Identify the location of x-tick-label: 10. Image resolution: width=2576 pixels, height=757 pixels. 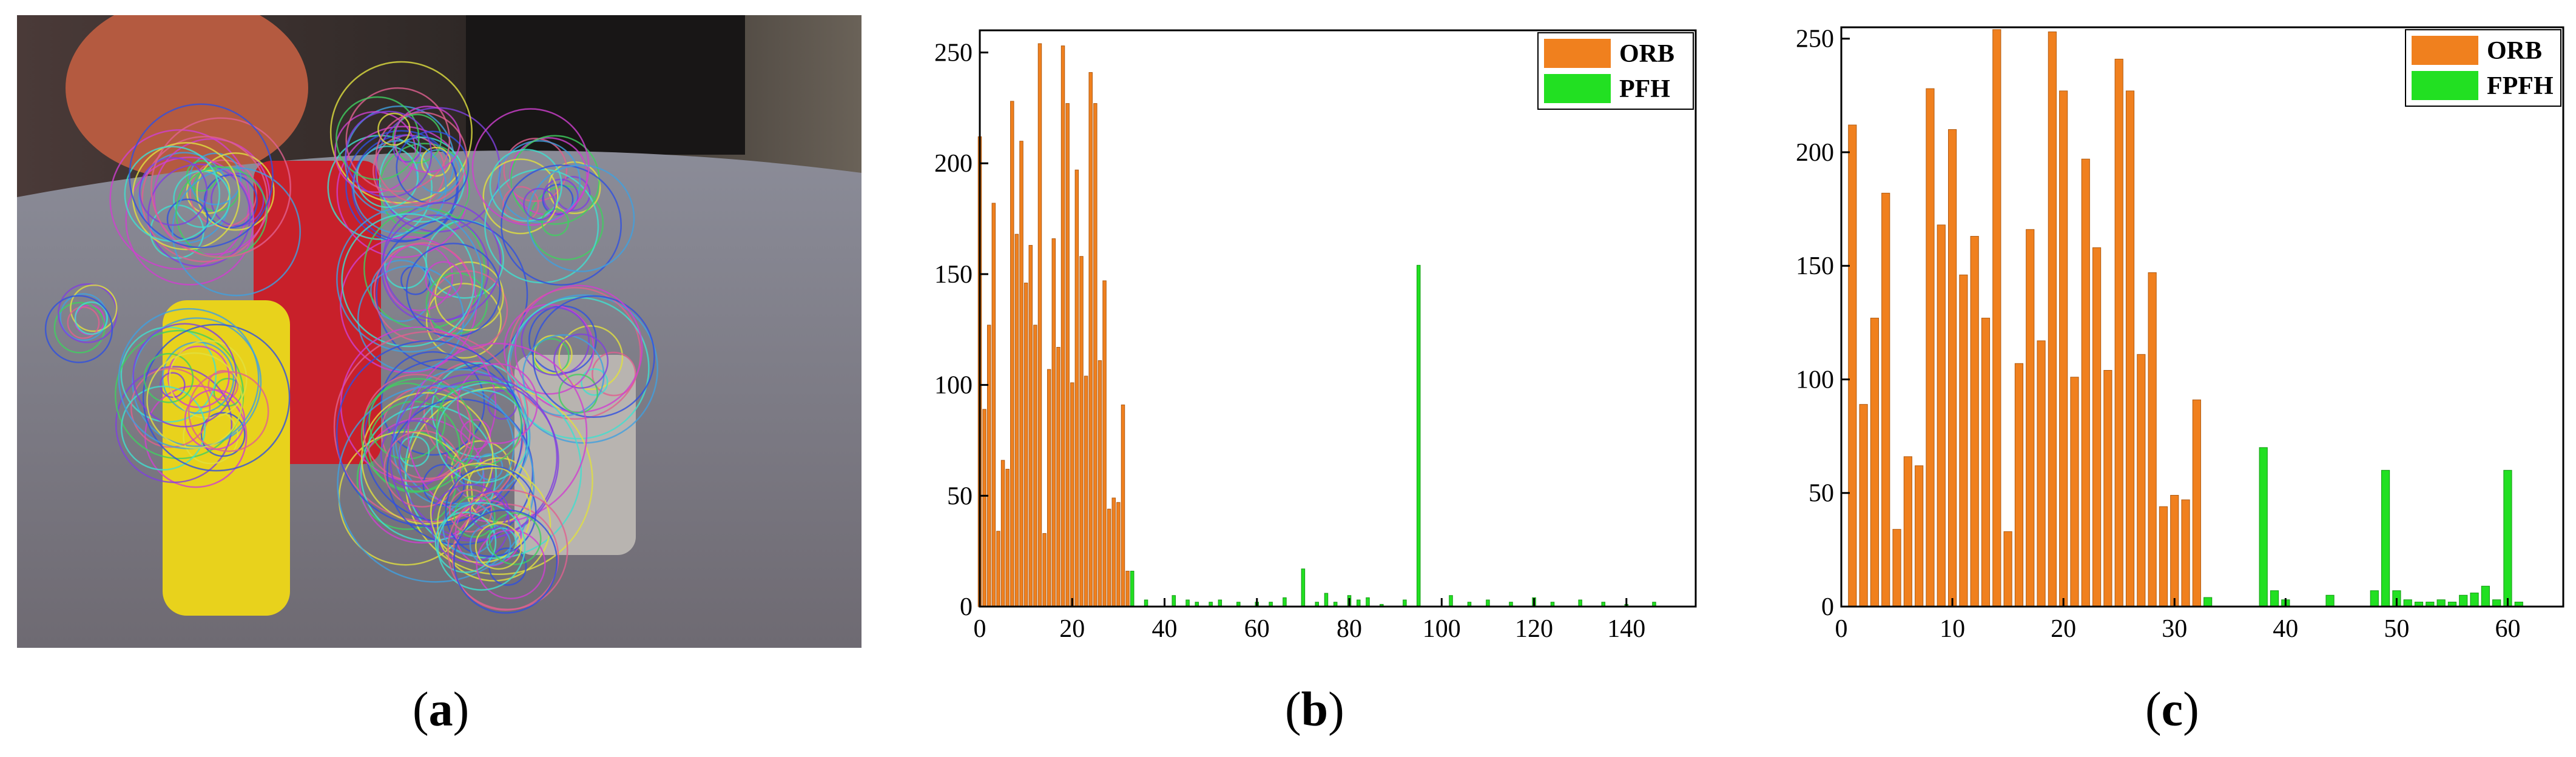
(1953, 629).